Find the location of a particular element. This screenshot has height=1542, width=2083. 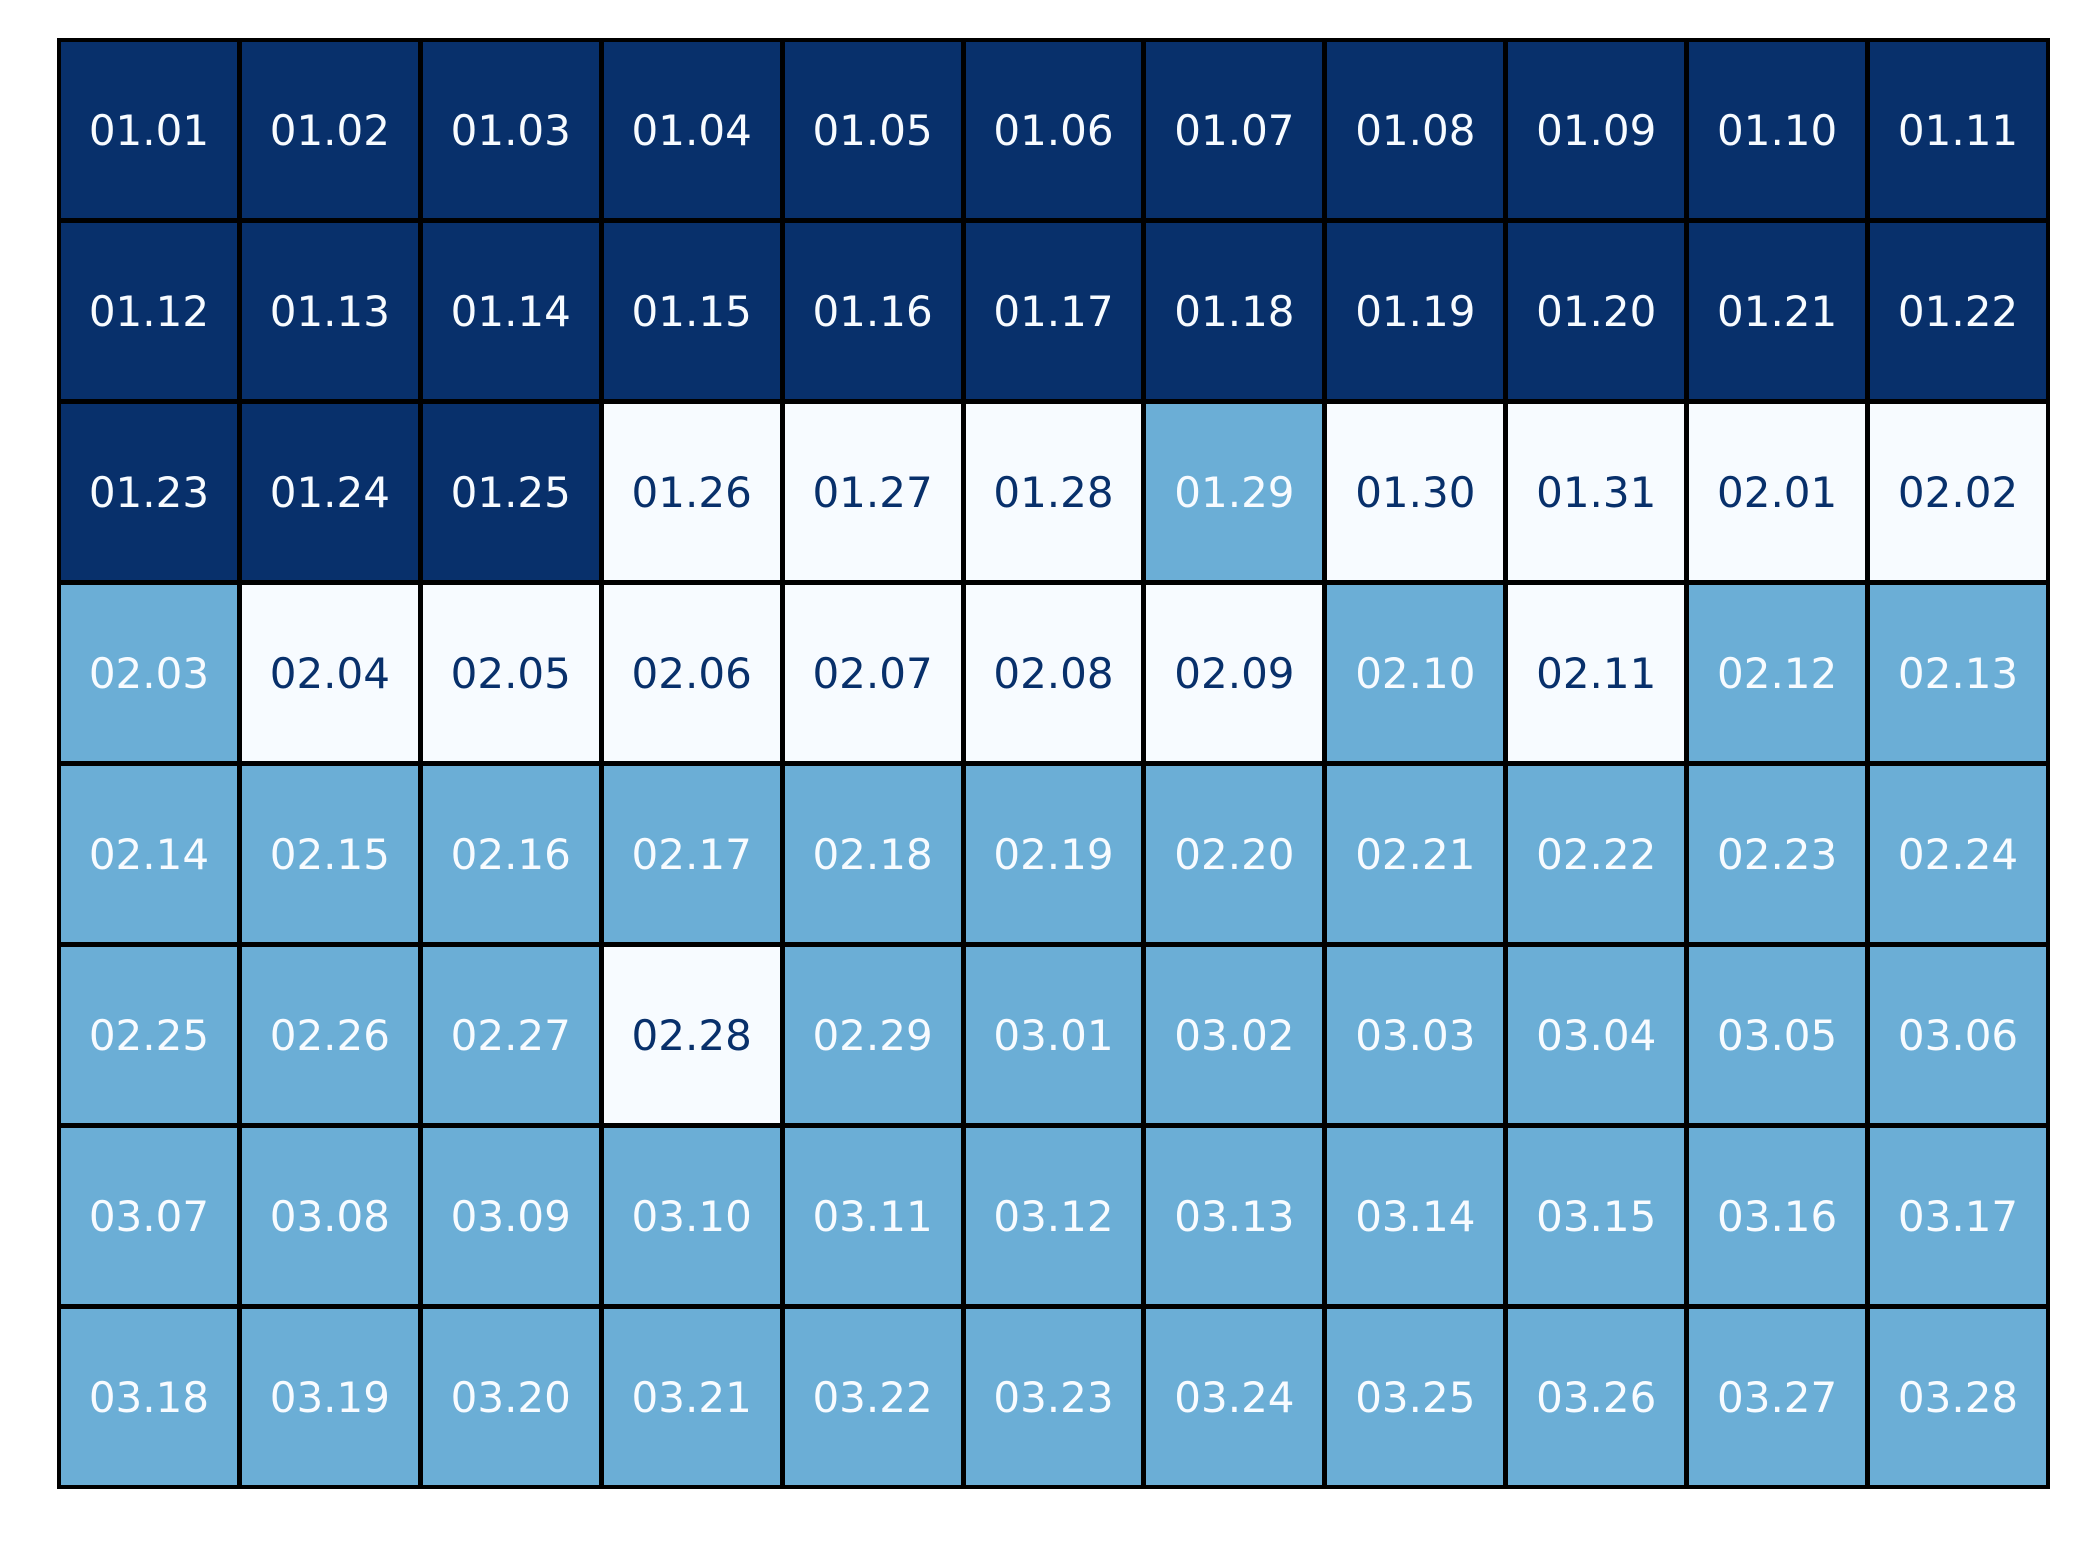

heatmap-cell: 03.23 is located at coordinates (1053, 1397).